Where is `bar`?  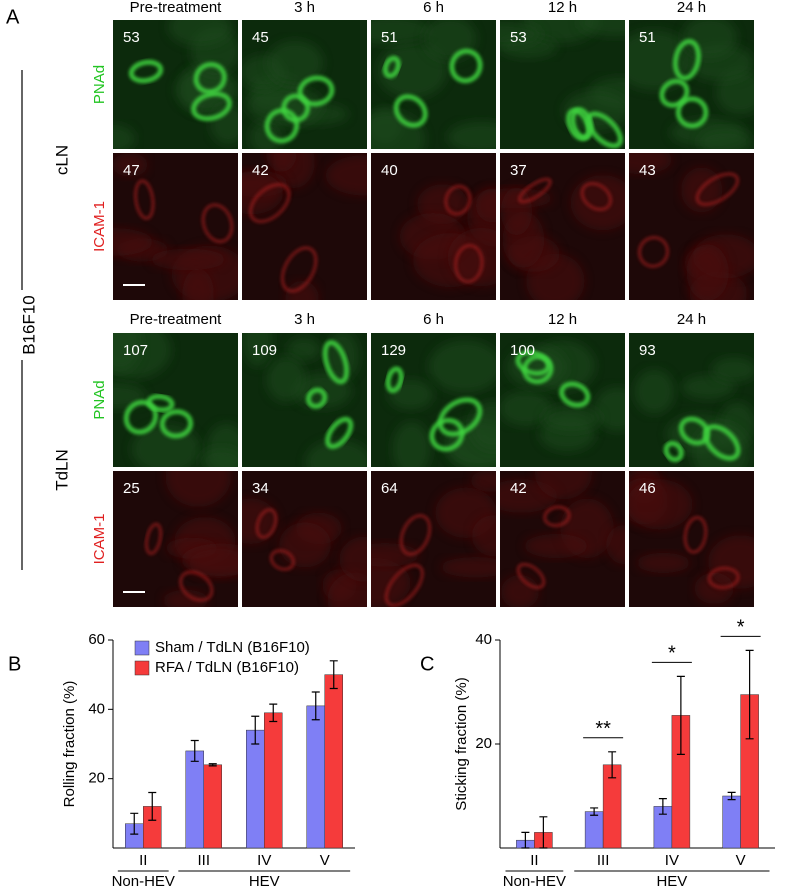
bar is located at coordinates (315, 777).